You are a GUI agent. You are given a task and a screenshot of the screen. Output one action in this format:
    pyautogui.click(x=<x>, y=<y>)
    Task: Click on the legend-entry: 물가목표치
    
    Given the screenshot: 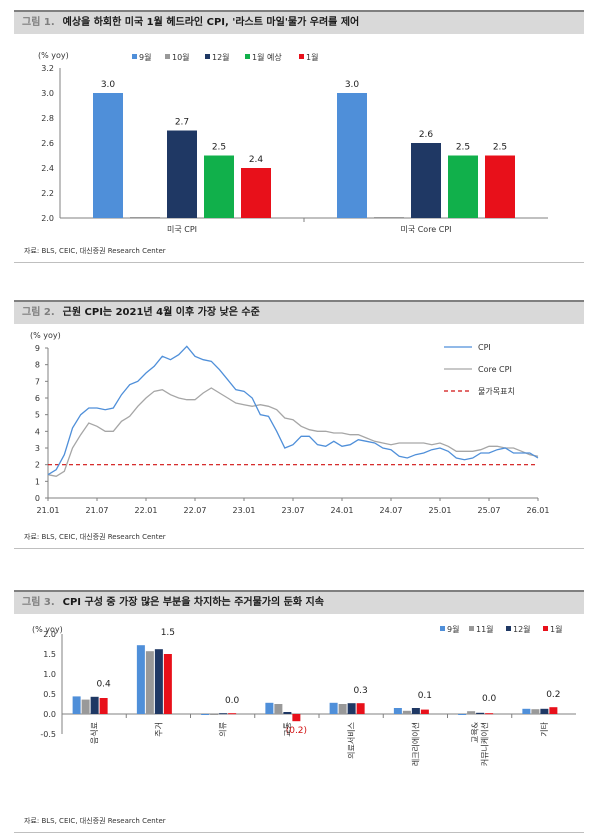 What is the action you would take?
    pyautogui.click(x=496, y=391)
    